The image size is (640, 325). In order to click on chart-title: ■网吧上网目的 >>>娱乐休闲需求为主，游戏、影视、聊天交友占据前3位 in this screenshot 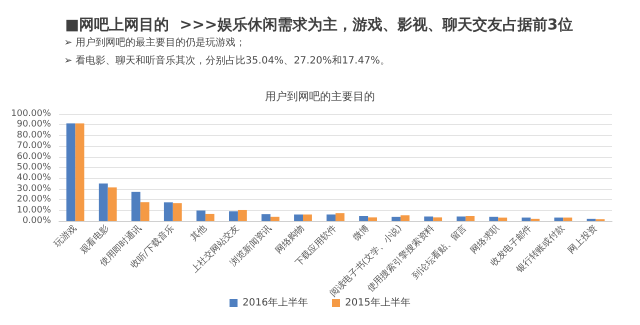, I will do `click(319, 25)`.